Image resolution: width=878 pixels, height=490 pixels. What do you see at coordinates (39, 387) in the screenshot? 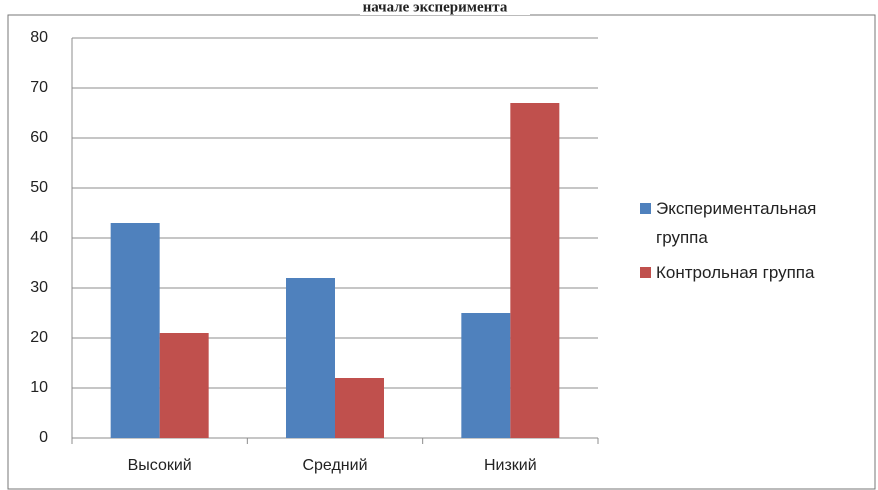
I see `y-tick-label: 10` at bounding box center [39, 387].